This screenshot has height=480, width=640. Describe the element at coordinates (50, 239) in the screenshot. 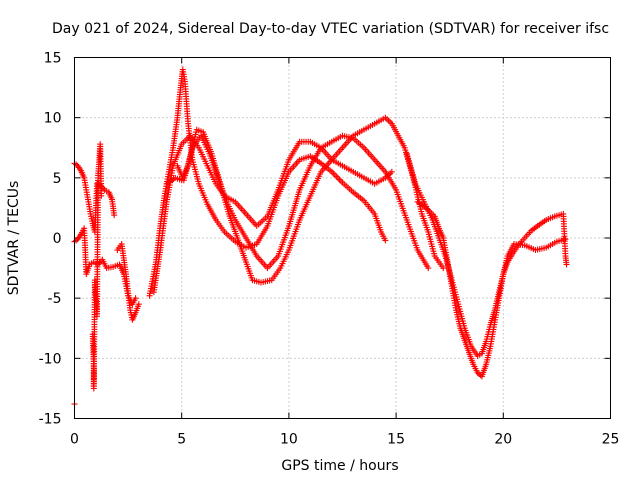

I see `y-tick-labels: -15 -10 -5 0 5 10 15` at that location.